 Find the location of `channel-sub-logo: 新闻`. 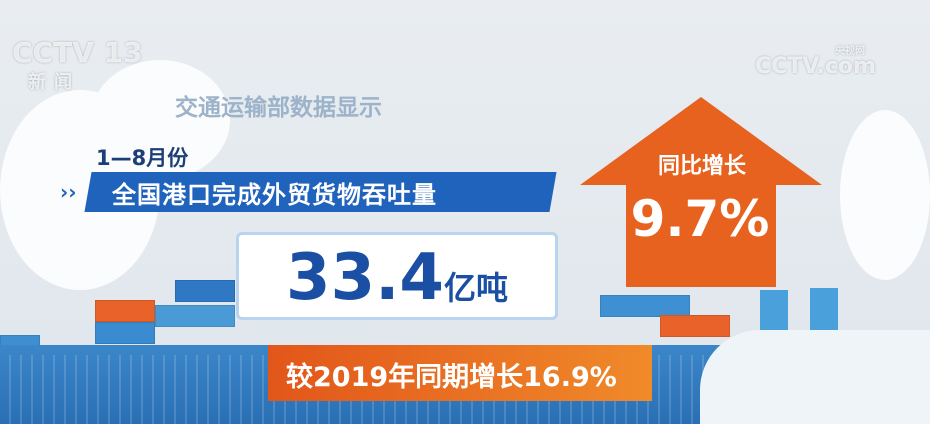

channel-sub-logo: 新闻 is located at coordinates (54, 82).